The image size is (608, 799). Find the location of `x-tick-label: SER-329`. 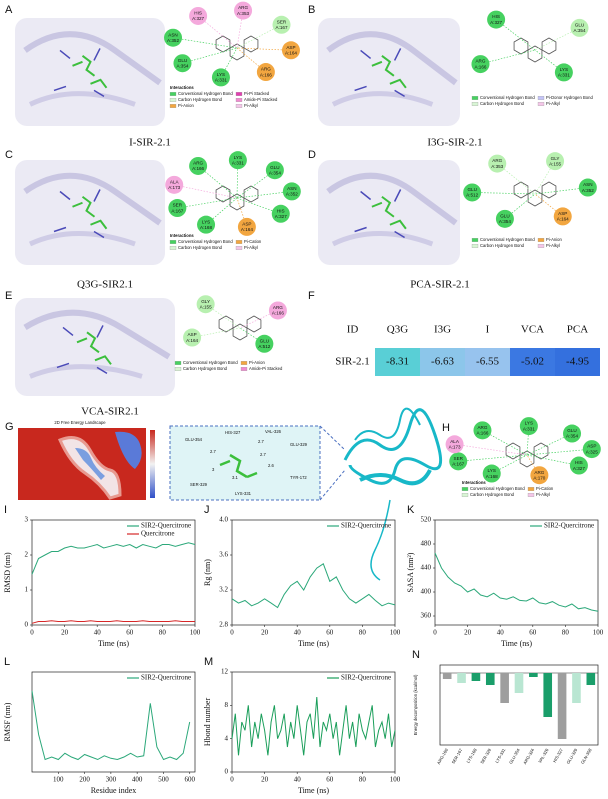

x-tick-label: SER-329 is located at coordinates (485, 756).